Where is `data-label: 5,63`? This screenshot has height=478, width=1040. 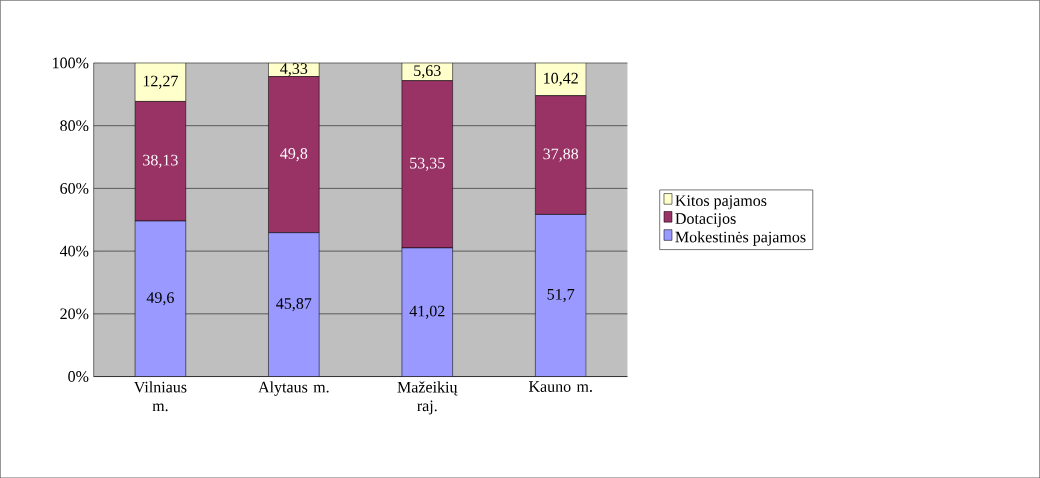
data-label: 5,63 is located at coordinates (427, 72).